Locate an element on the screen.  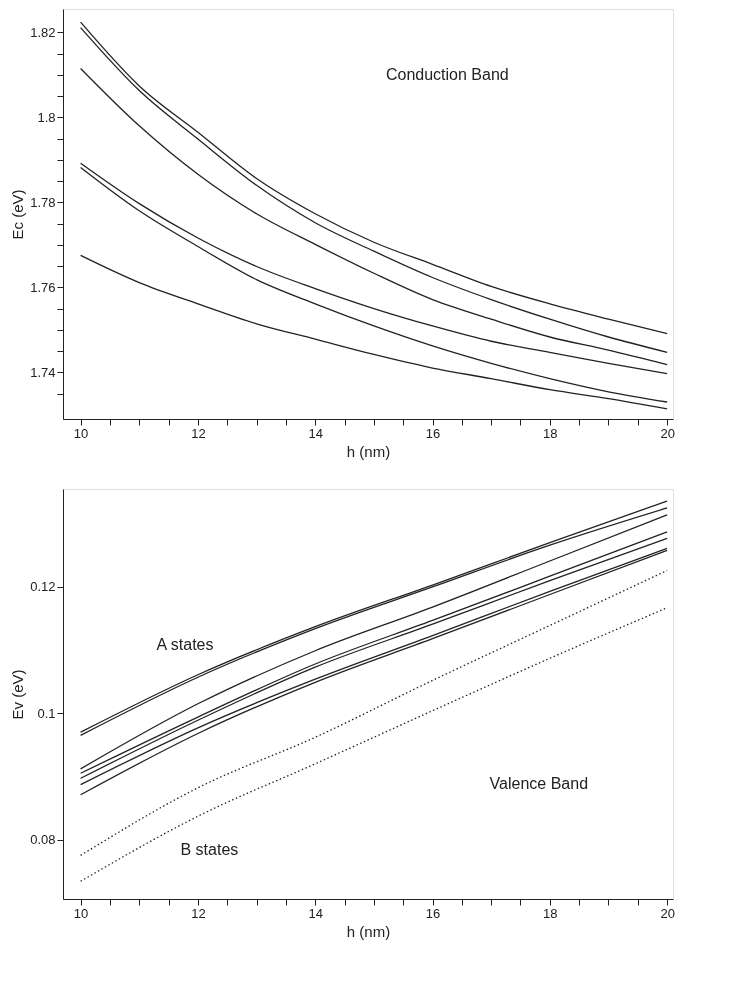
y-axis-title: Ev (eV) is located at coordinates (18, 694).